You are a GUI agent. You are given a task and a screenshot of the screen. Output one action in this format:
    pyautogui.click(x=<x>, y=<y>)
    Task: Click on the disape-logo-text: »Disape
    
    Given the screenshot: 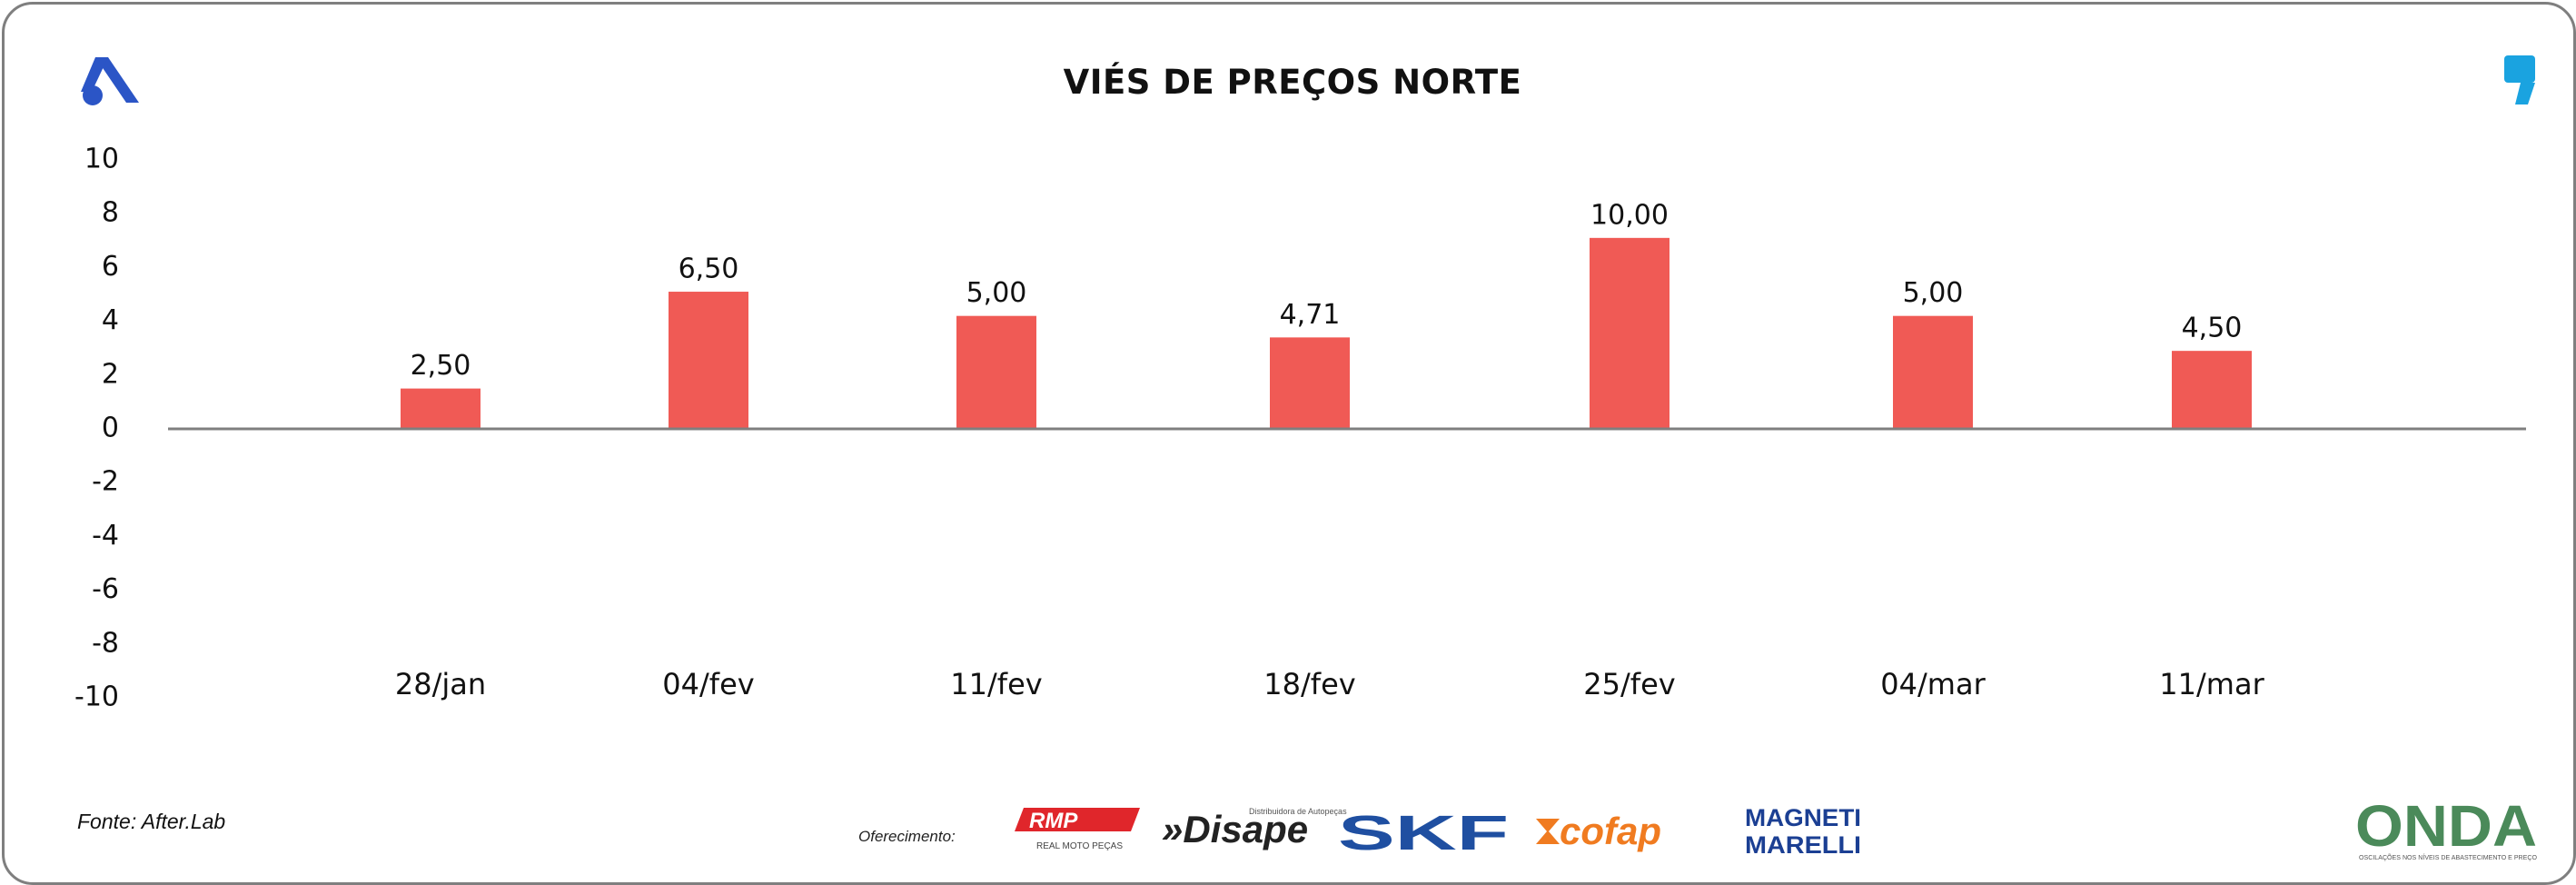 What is the action you would take?
    pyautogui.click(x=1235, y=829)
    